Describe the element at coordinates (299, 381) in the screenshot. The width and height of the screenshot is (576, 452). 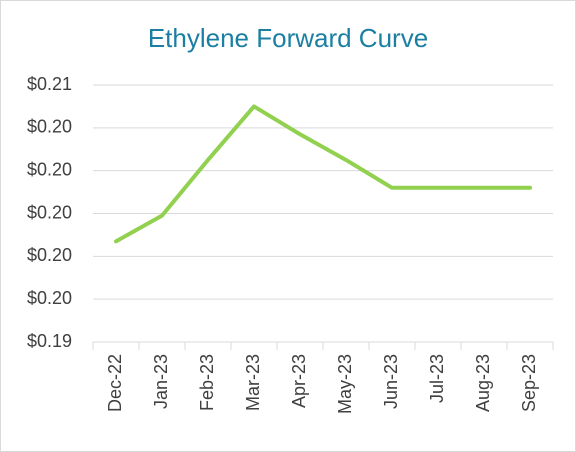
I see `x-tick-label: Apr-23` at that location.